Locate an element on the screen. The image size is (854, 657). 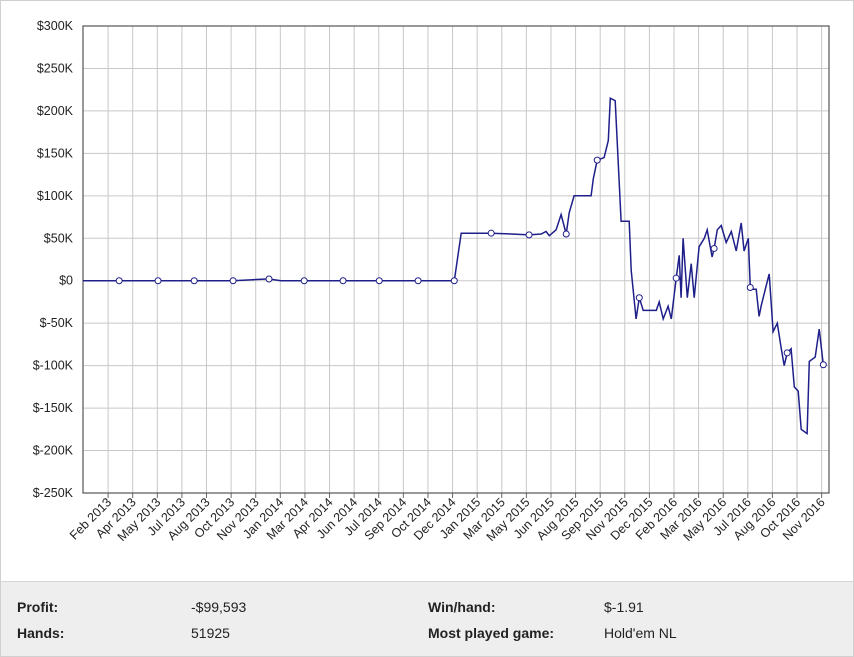
stat-value: -$99,593 is located at coordinates (219, 607).